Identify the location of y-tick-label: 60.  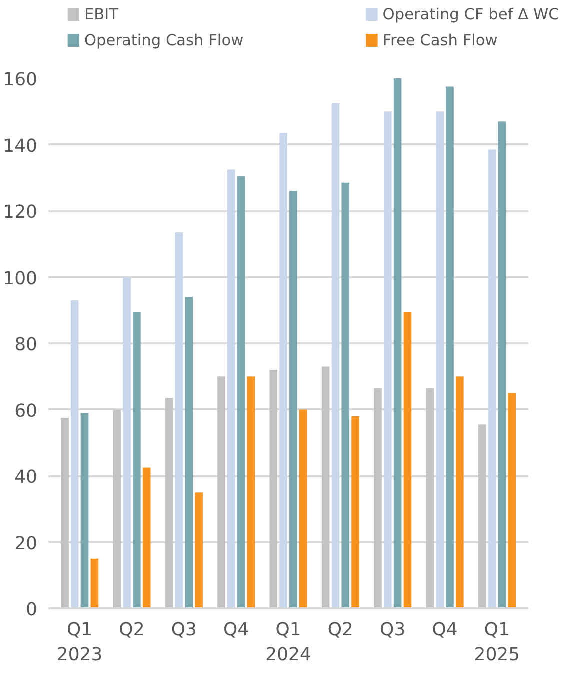
(26, 411).